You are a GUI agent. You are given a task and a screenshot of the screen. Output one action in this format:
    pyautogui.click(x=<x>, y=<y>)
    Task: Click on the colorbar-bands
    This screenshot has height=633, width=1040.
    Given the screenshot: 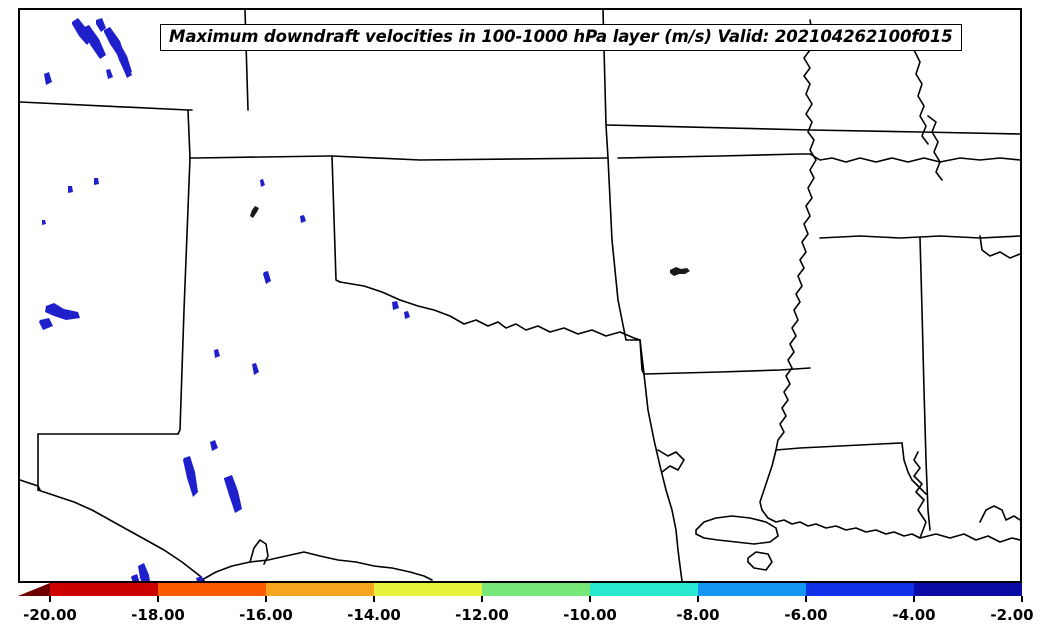 What is the action you would take?
    pyautogui.click(x=520, y=589)
    